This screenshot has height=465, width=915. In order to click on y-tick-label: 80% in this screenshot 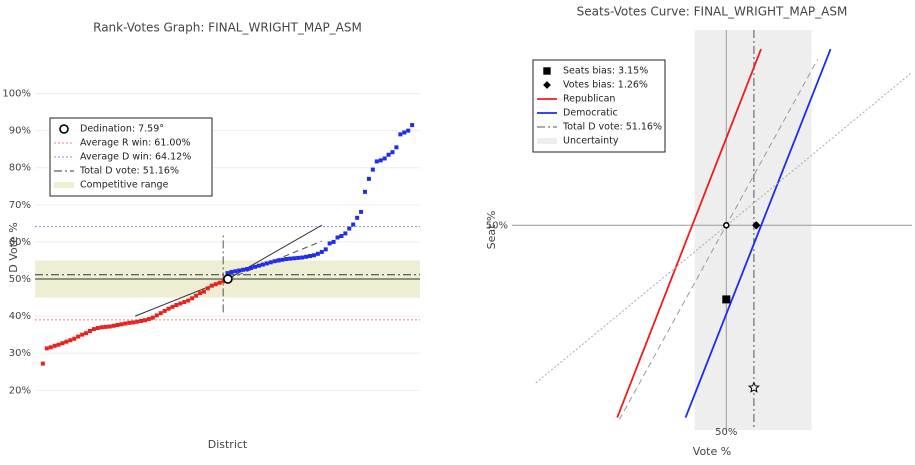, I will do `click(20, 168)`.